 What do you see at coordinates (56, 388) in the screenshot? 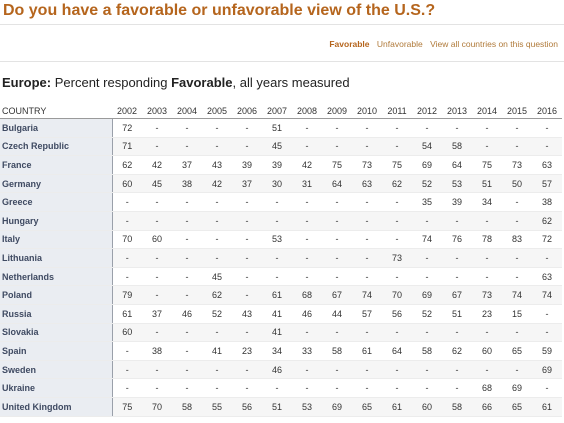
I see `country-cell: Ukraine` at bounding box center [56, 388].